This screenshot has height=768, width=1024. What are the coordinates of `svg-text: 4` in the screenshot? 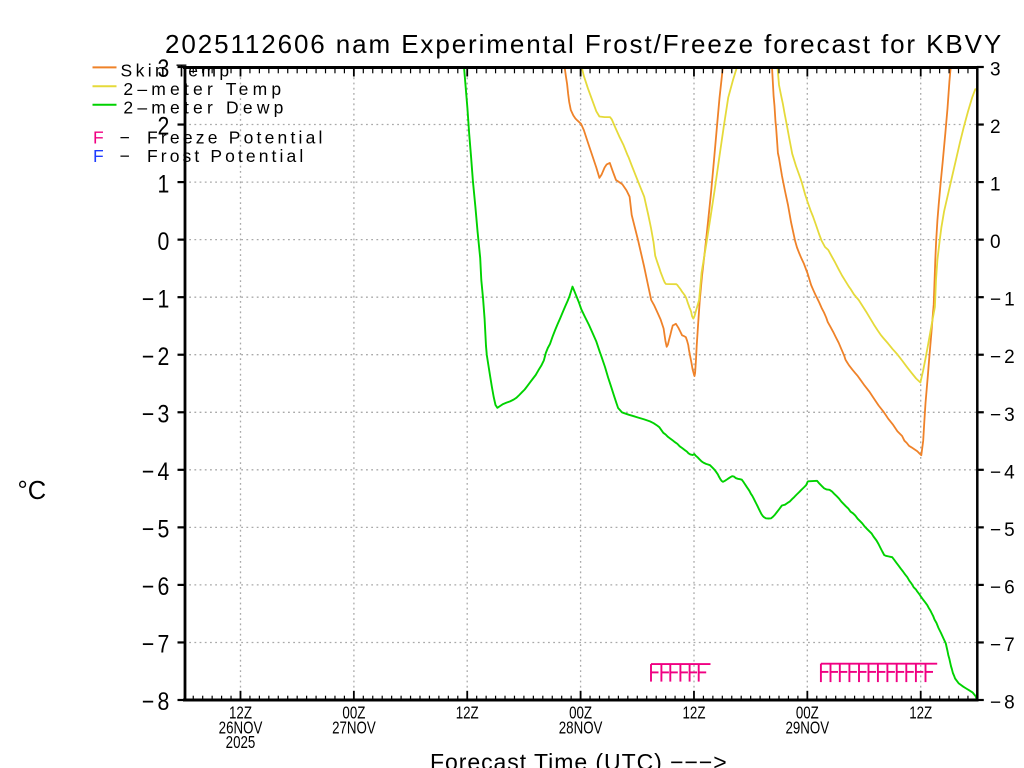 It's located at (163, 471).